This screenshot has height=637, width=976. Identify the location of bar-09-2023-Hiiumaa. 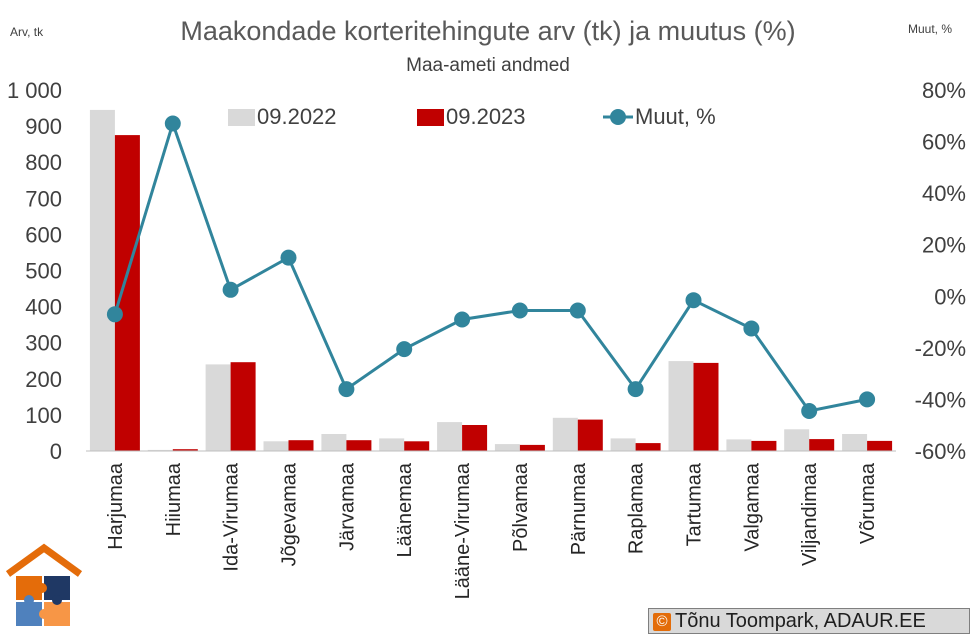
(185, 450).